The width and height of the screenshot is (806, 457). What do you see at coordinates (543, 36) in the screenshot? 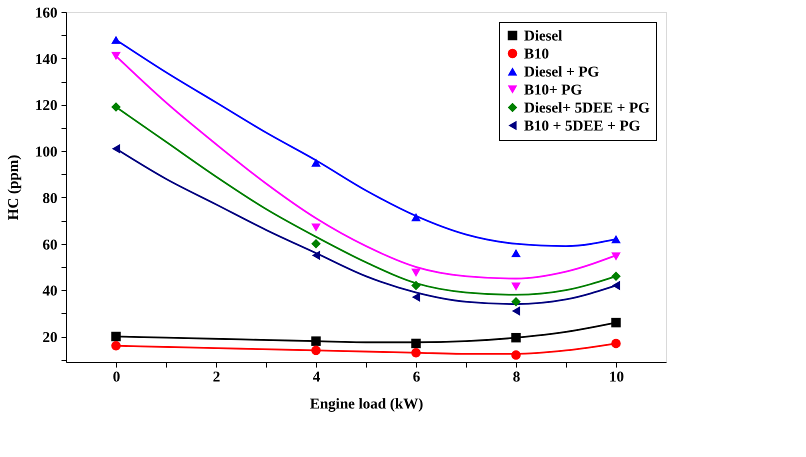
I see `legend-label: Diesel` at bounding box center [543, 36].